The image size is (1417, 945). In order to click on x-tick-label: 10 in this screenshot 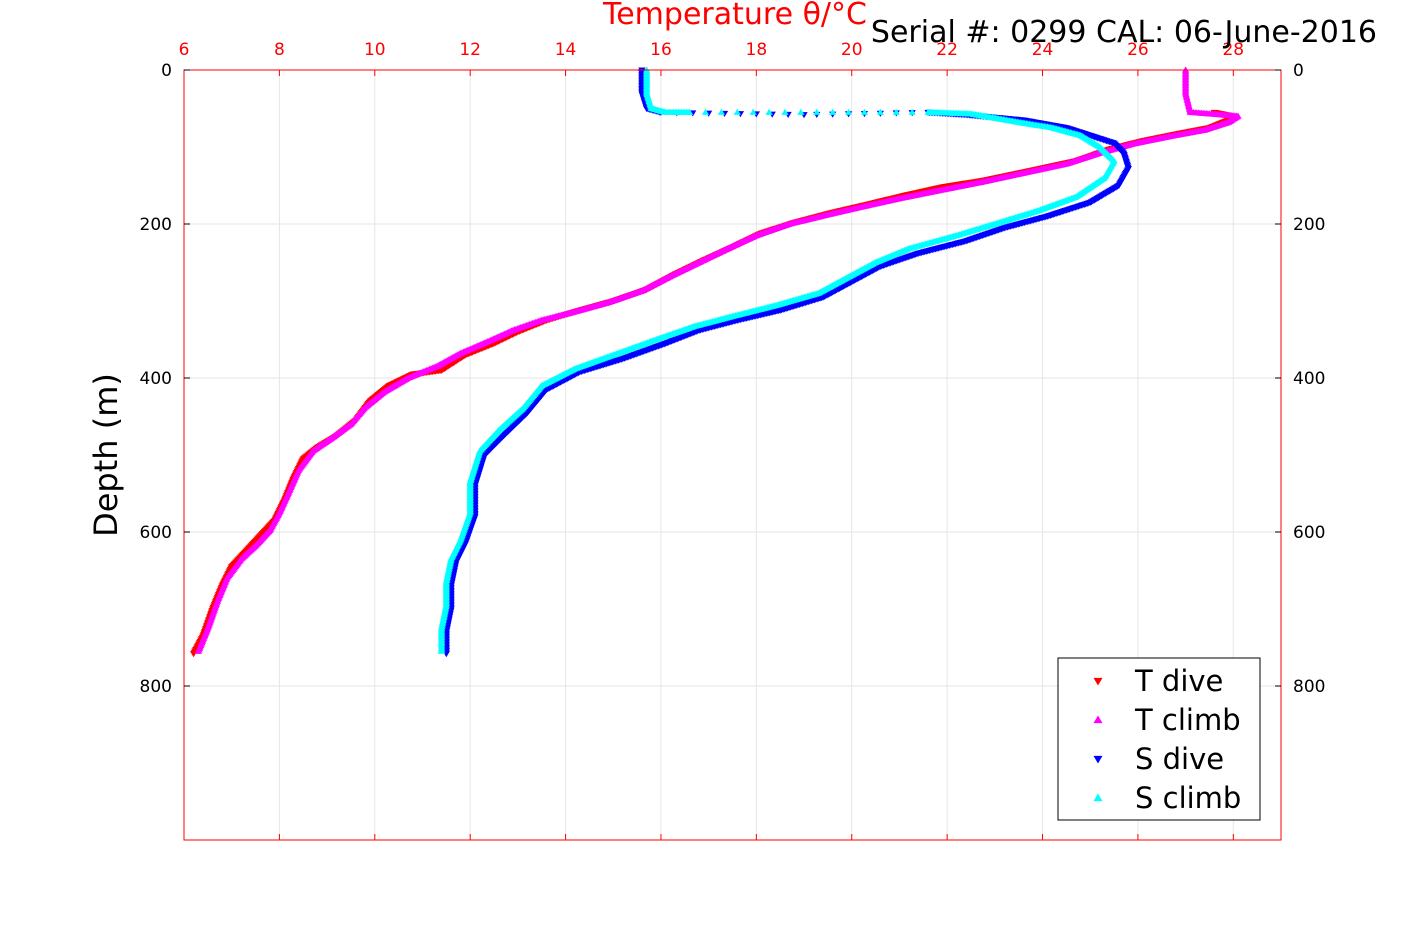, I will do `click(375, 50)`.